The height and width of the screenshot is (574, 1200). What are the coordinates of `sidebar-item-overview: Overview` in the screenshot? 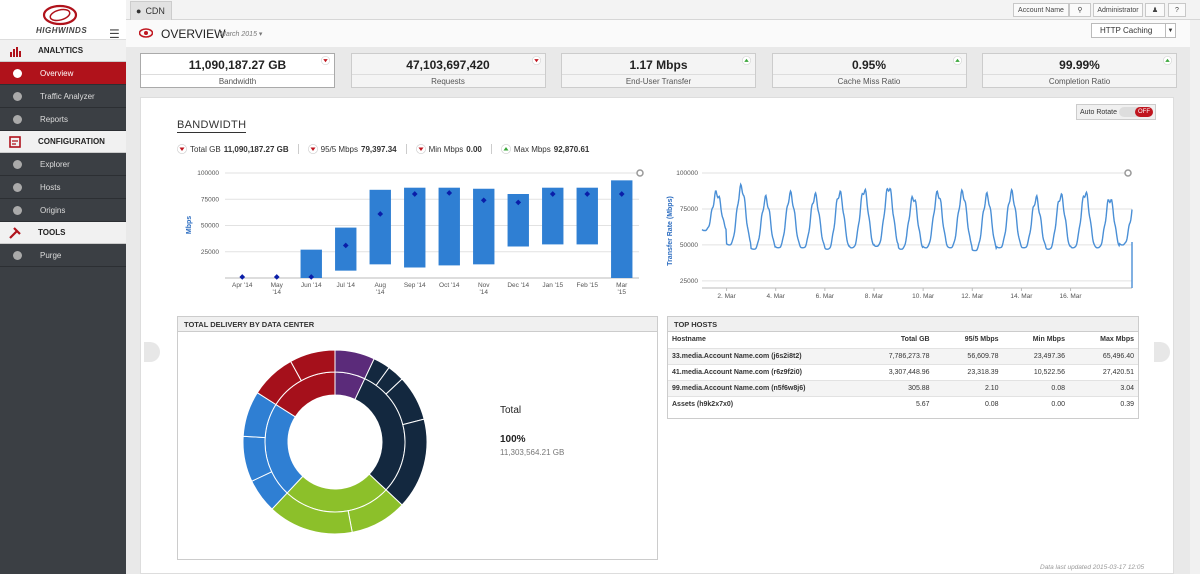 It's located at (63, 73).